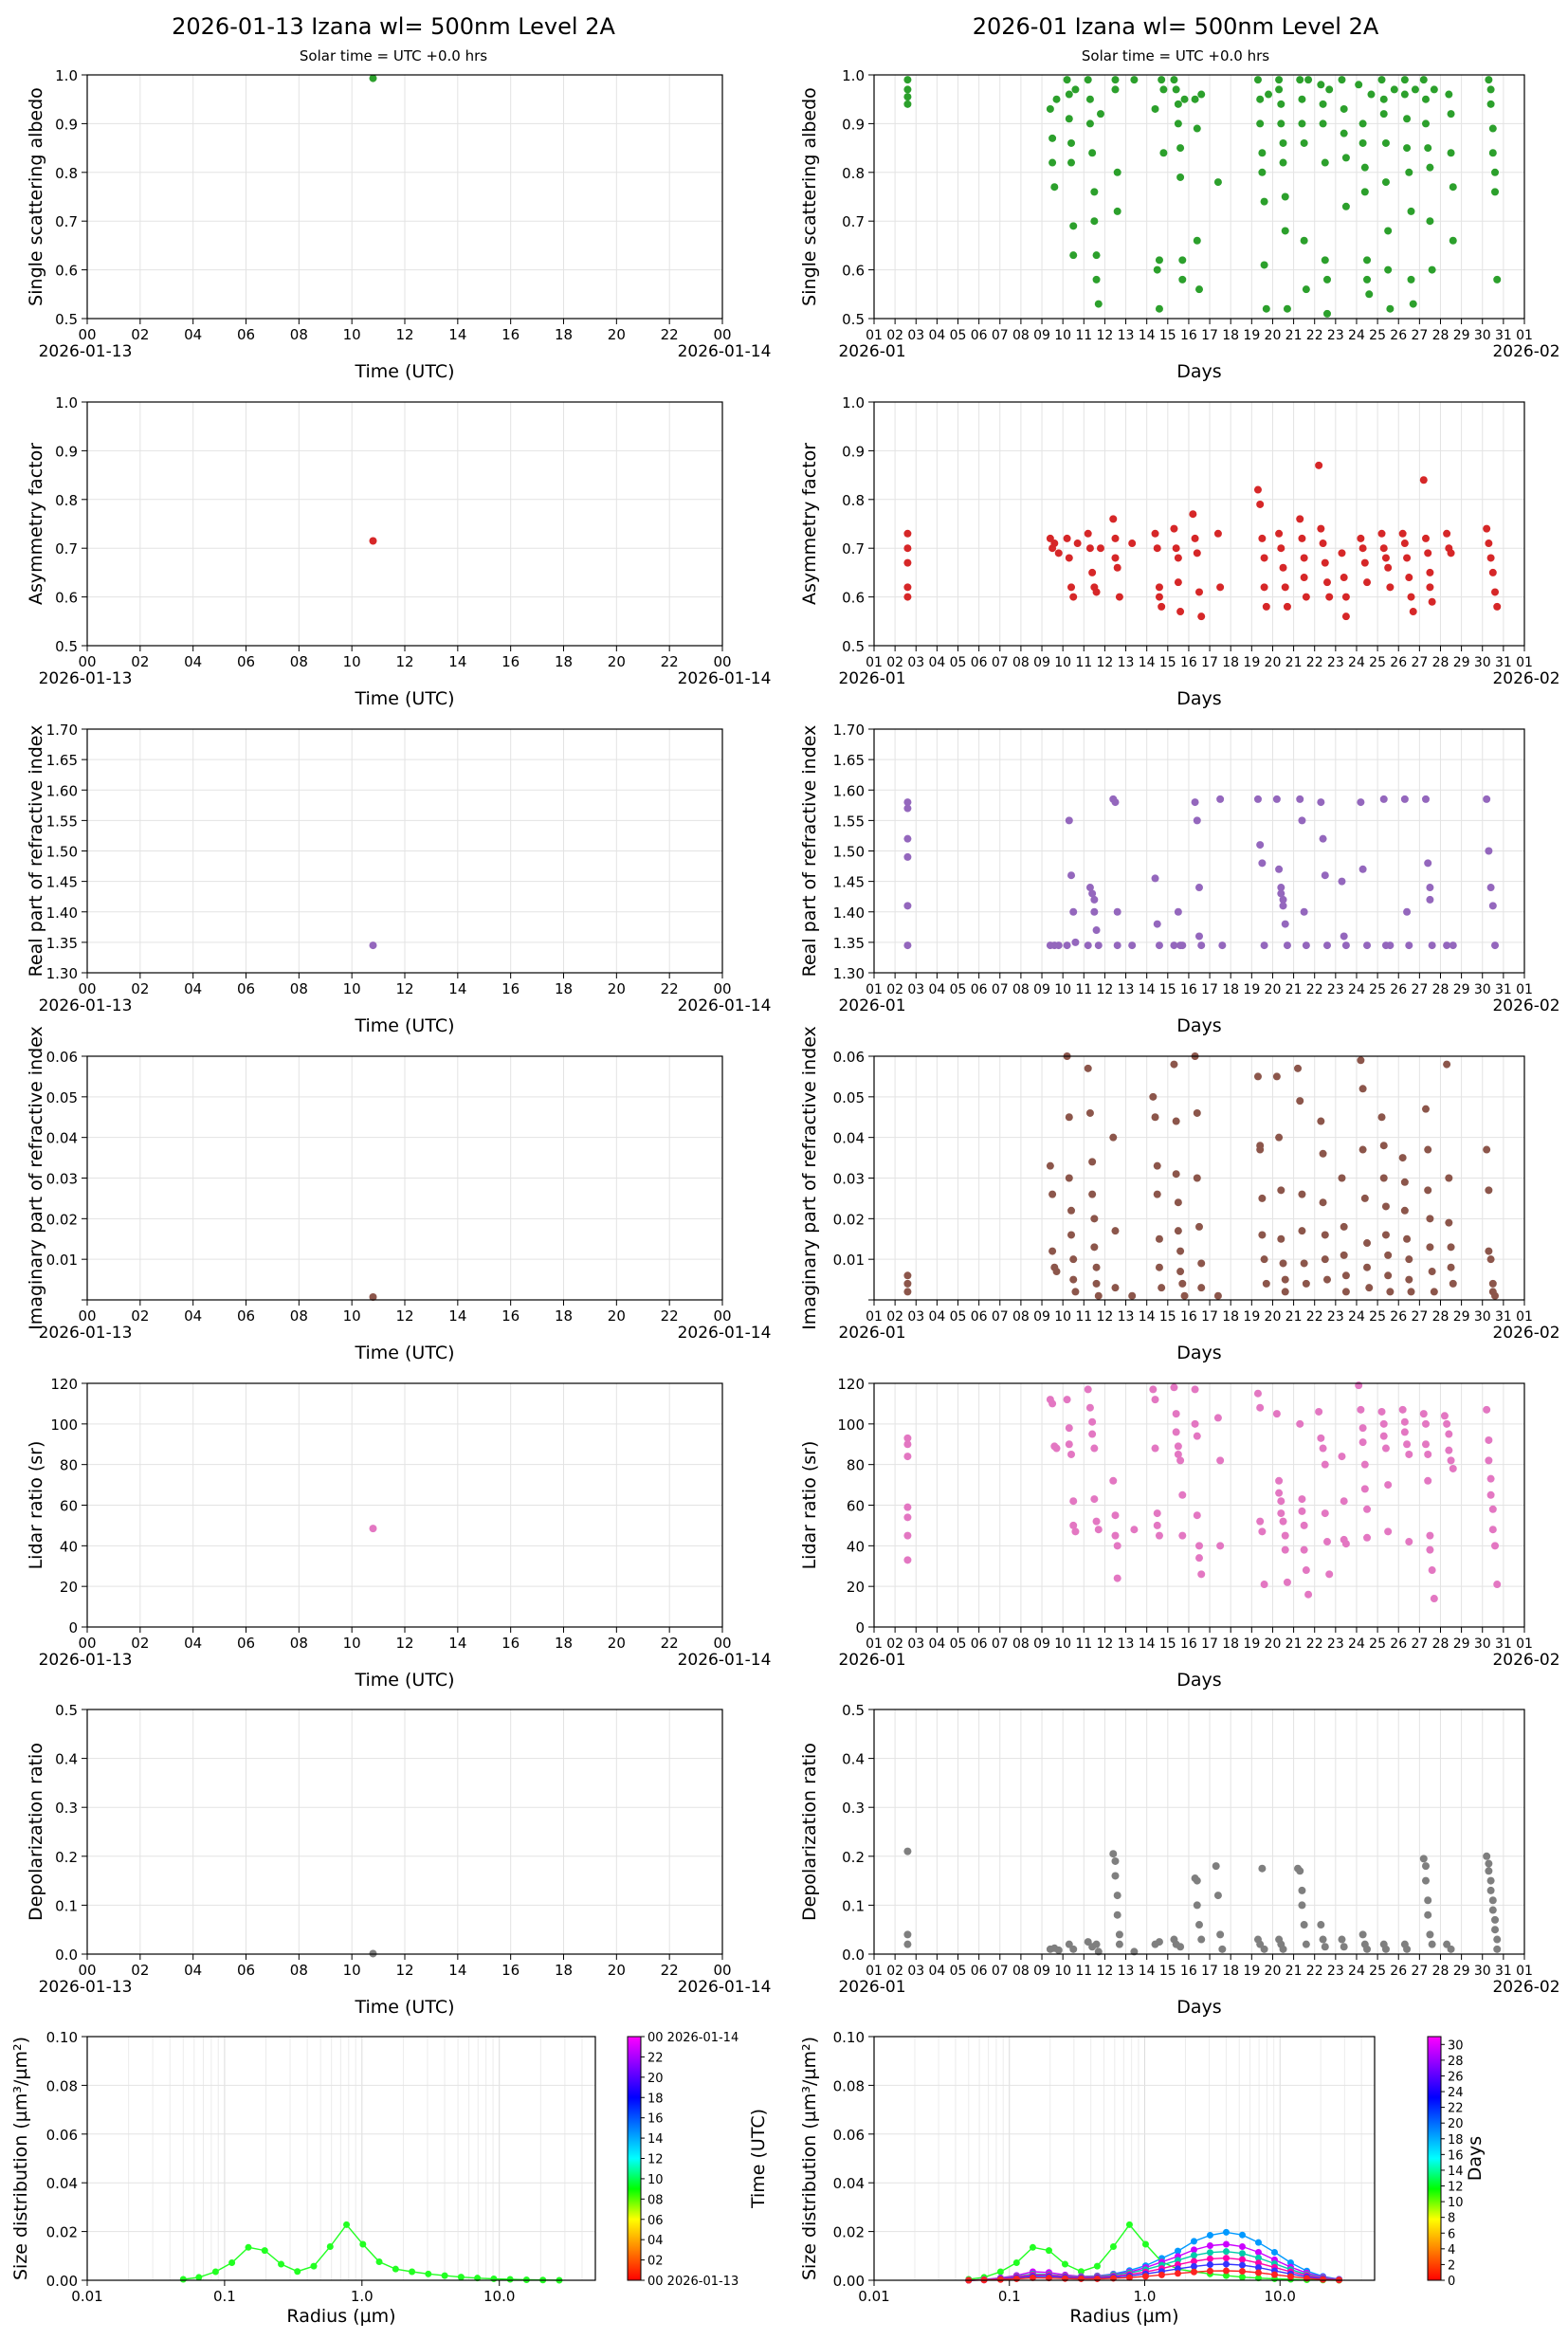 The image size is (1568, 2340). I want to click on y-tick-label: 0.7, so click(66, 549).